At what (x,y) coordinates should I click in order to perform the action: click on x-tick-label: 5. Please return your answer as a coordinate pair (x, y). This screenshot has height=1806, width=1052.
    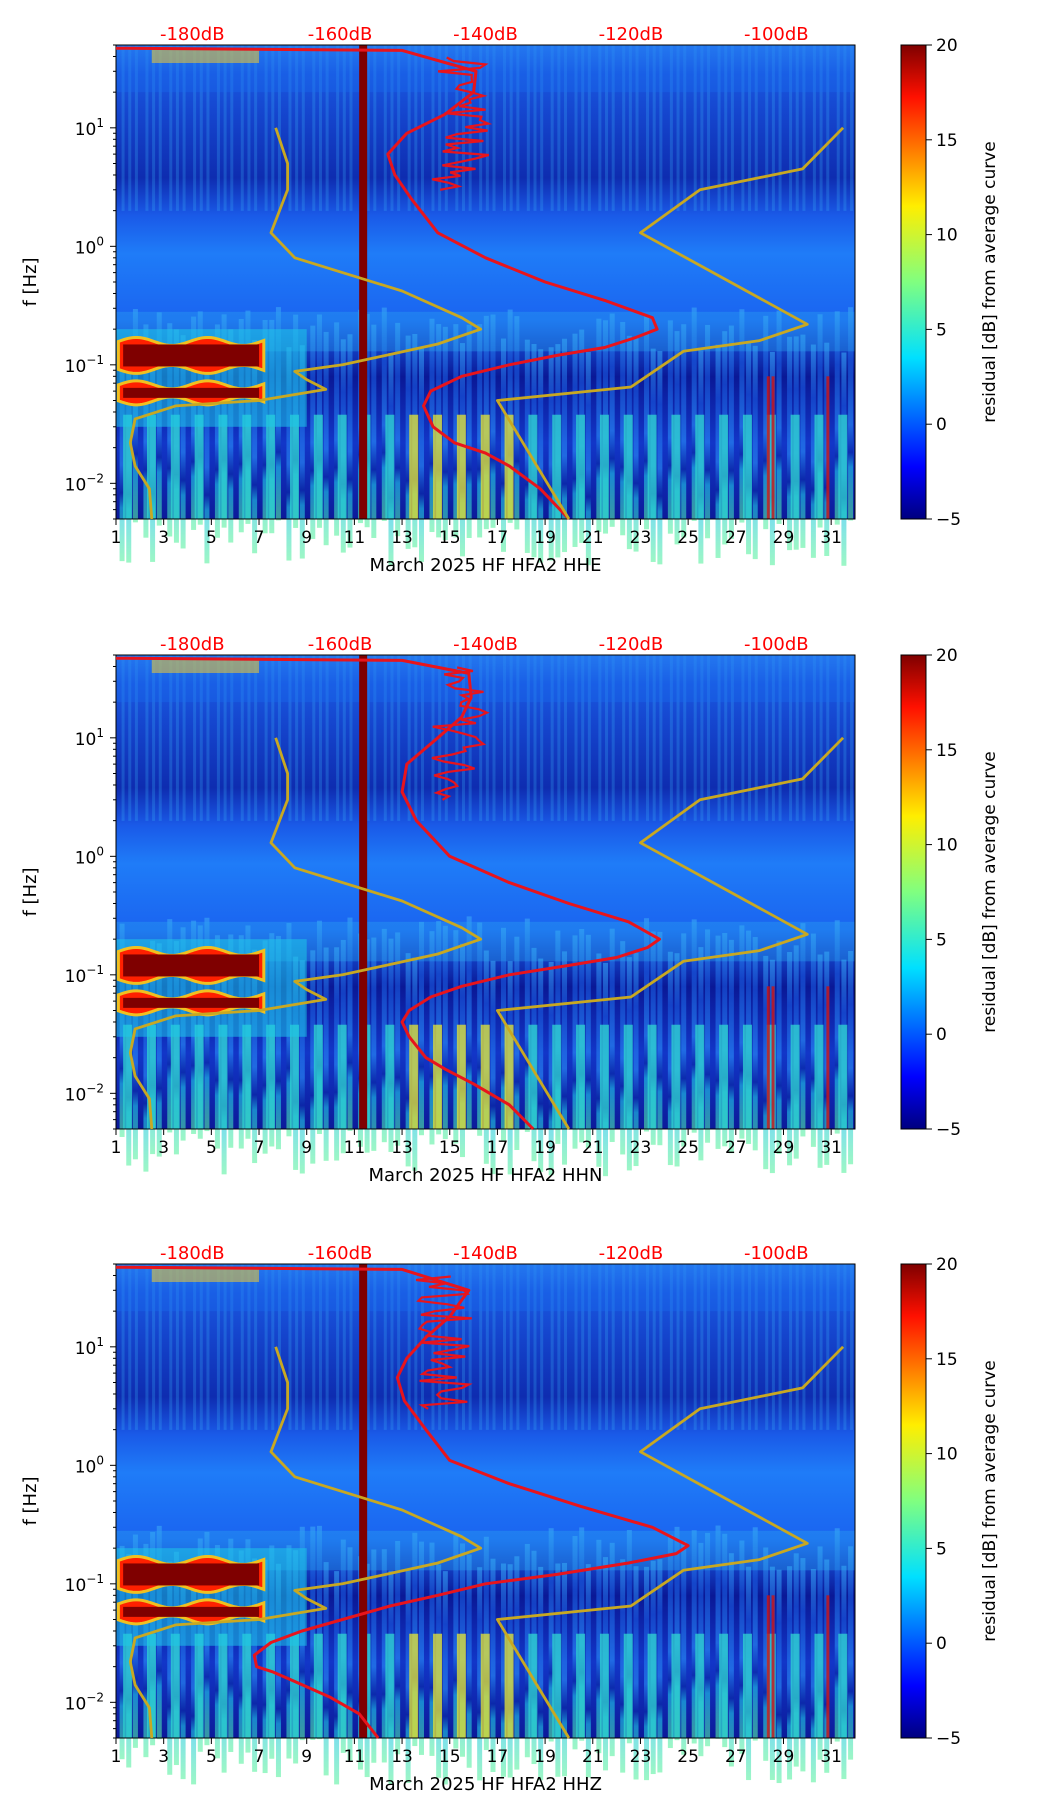
    Looking at the image, I should click on (211, 1757).